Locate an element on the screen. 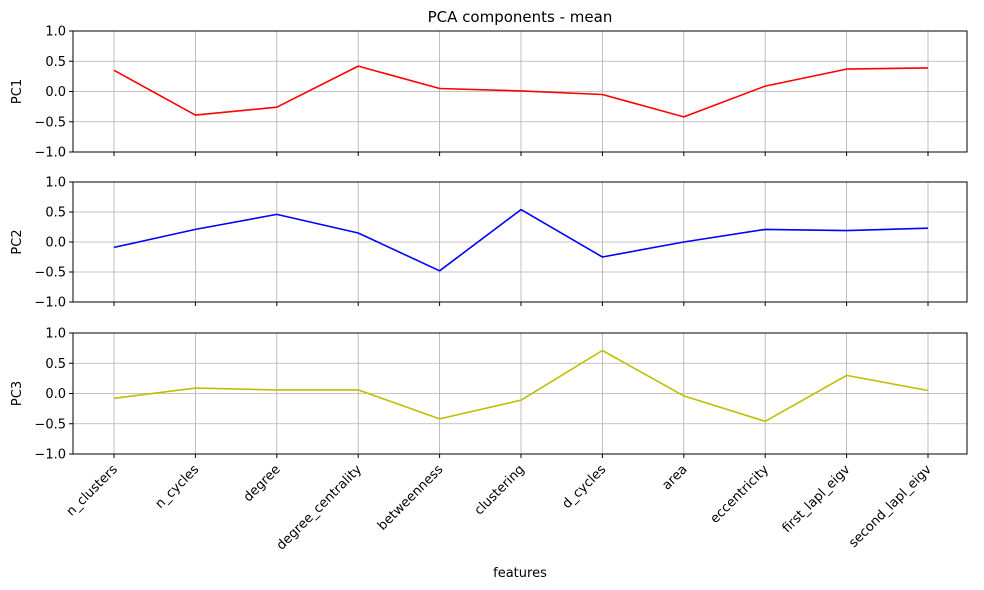  y-axis-label: PC1 is located at coordinates (17, 91).